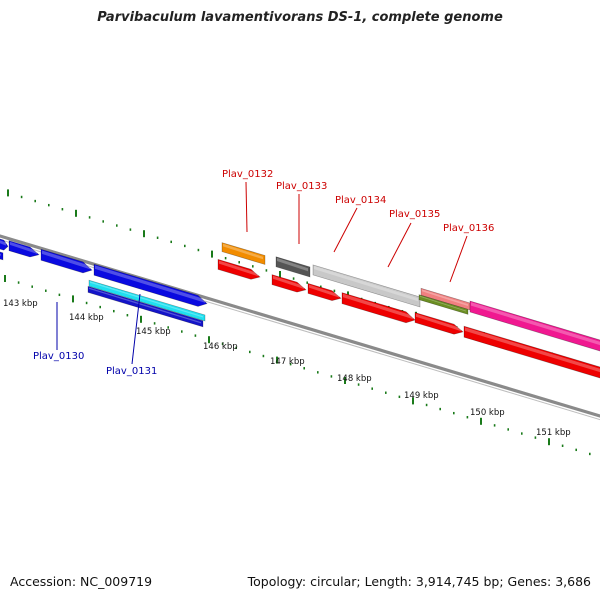  I want to click on gene-plav0131-cyan, so click(147, 300).